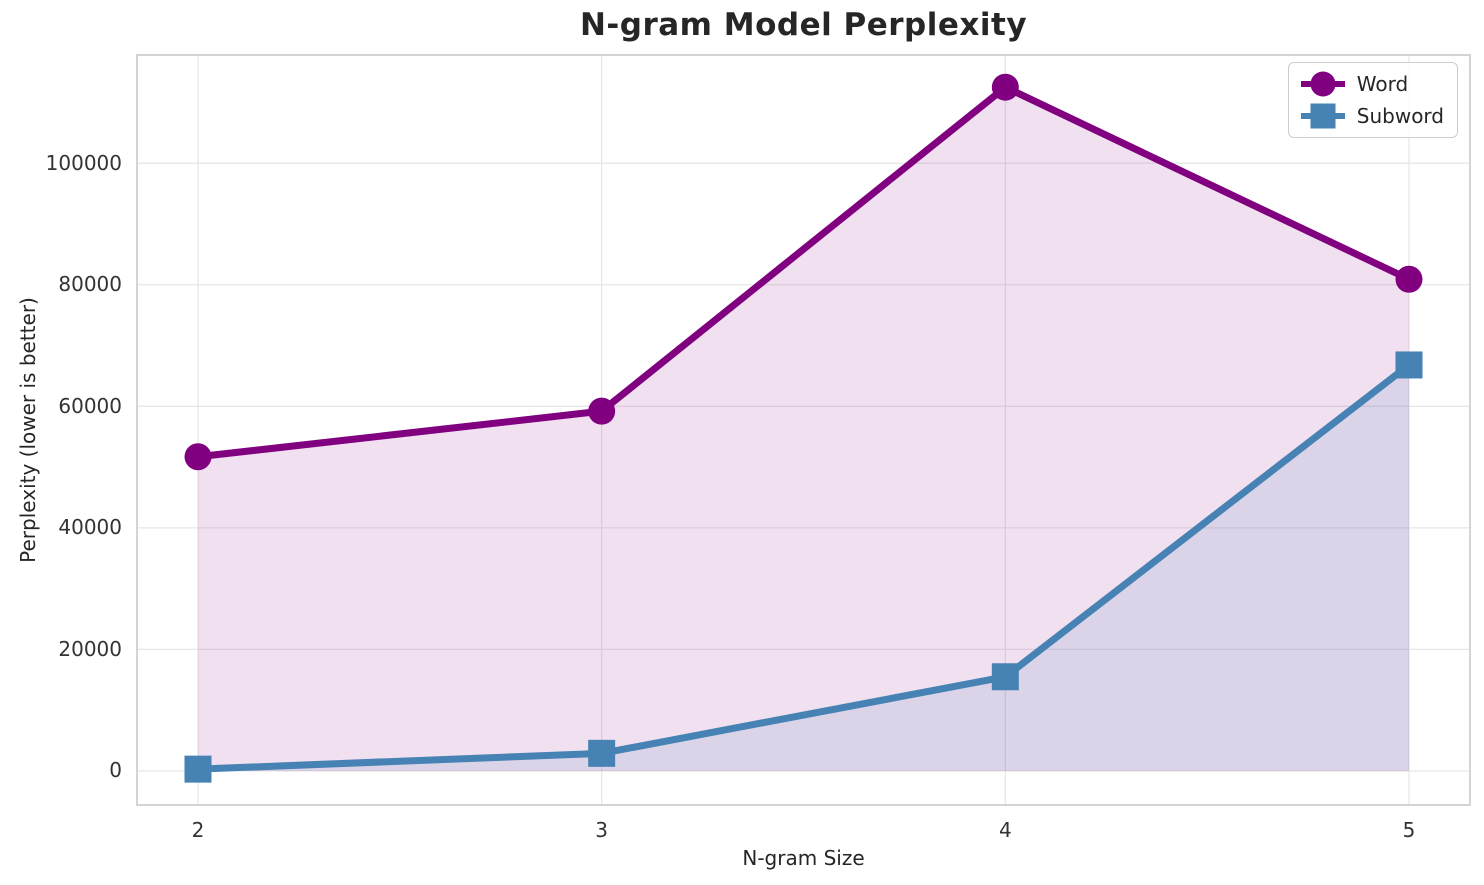  Describe the element at coordinates (803, 25) in the screenshot. I see `chart-title: N-gram Model Perplexity` at that location.